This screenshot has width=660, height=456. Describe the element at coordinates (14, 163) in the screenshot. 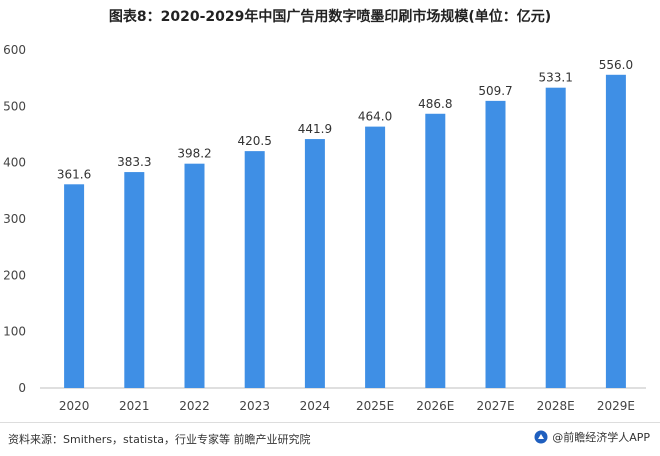

I see `y-tick-label: 400` at that location.